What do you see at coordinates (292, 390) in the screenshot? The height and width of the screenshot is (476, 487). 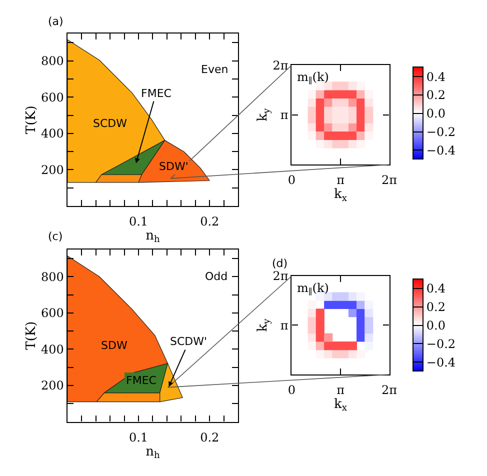 I see `x-tick-label: 0` at bounding box center [292, 390].